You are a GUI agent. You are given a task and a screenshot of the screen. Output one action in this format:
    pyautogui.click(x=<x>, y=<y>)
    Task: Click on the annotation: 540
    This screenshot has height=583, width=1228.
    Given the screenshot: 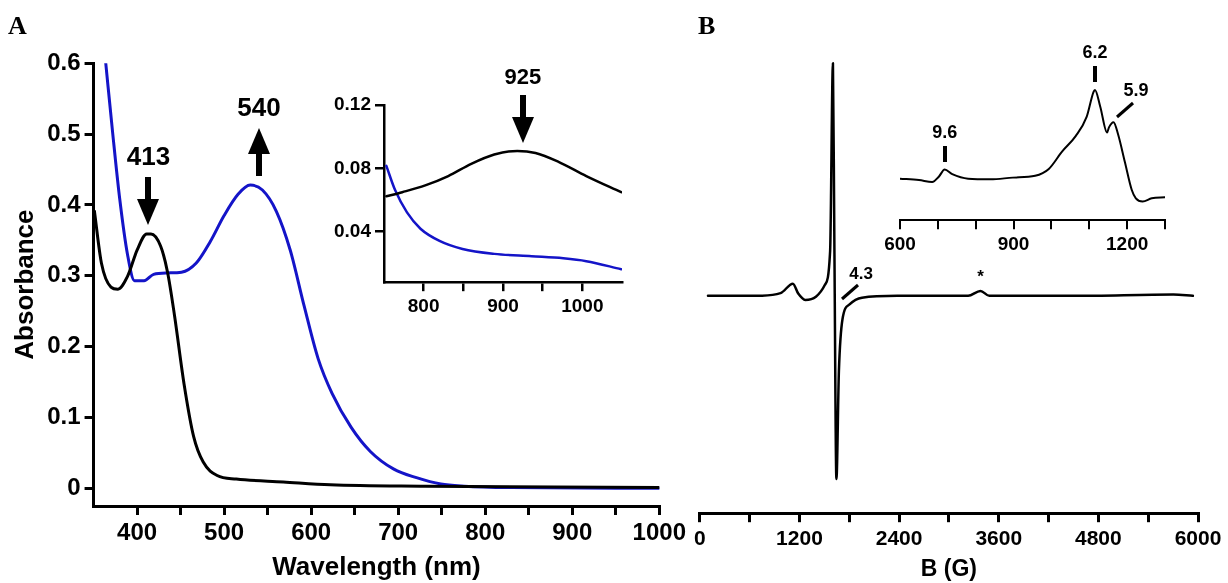 What is the action you would take?
    pyautogui.click(x=259, y=106)
    